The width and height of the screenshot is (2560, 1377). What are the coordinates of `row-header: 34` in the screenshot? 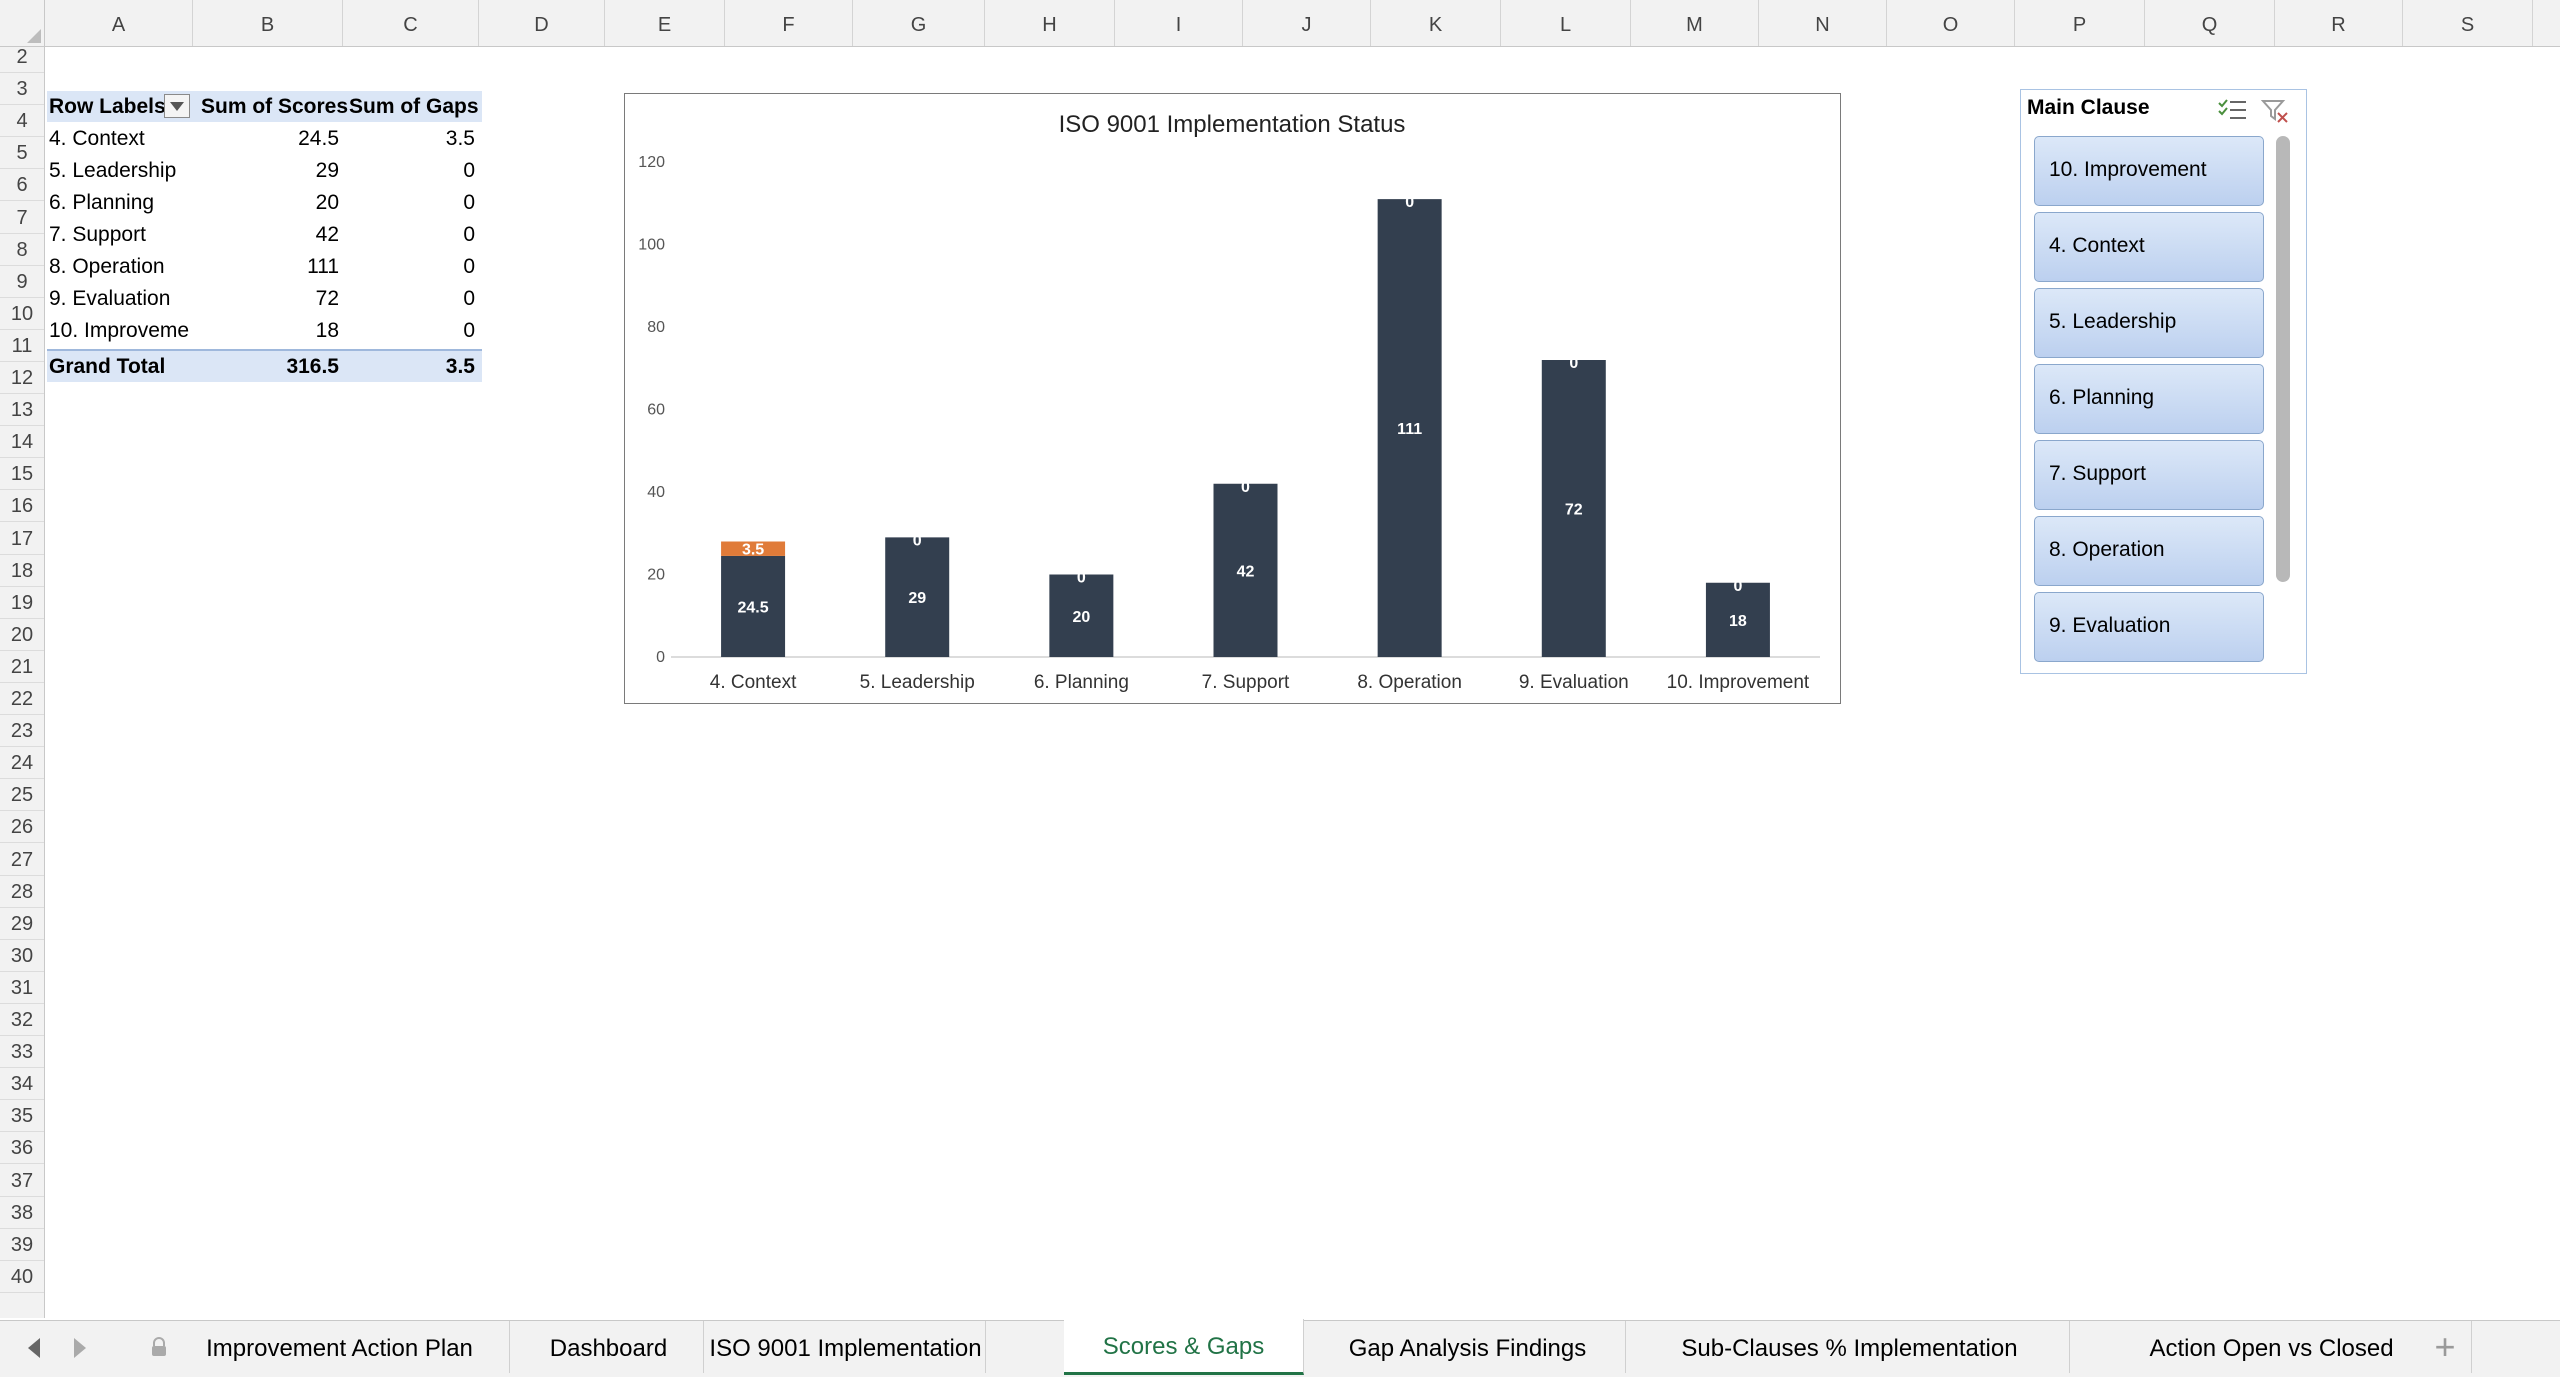 It's located at (22, 1084).